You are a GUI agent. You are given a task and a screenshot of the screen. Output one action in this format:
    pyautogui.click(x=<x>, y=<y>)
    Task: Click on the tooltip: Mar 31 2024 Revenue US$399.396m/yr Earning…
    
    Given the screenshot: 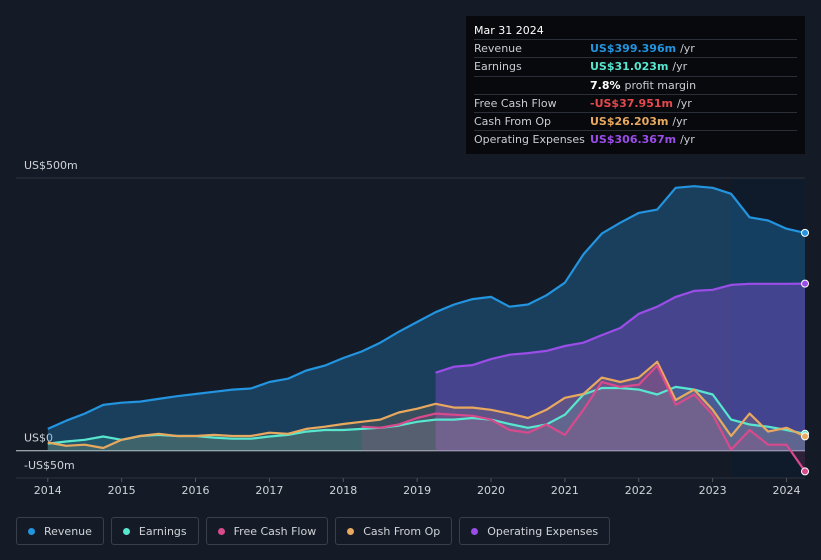 What is the action you would take?
    pyautogui.click(x=635, y=85)
    